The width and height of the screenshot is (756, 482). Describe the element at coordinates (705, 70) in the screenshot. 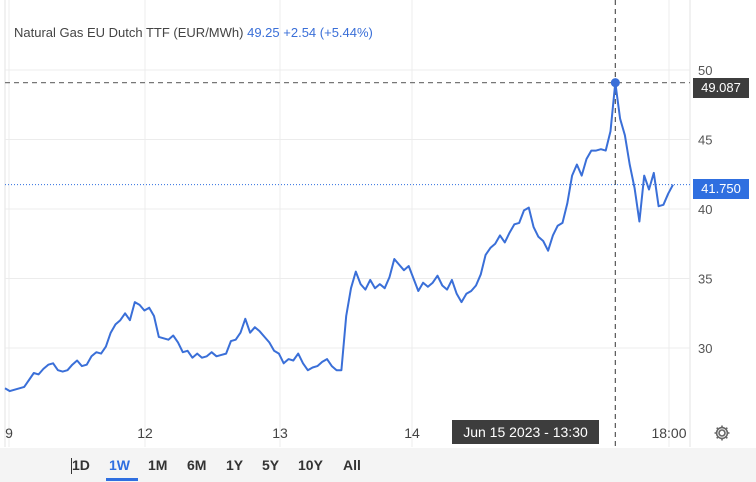

I see `y-tick-label: 50` at that location.